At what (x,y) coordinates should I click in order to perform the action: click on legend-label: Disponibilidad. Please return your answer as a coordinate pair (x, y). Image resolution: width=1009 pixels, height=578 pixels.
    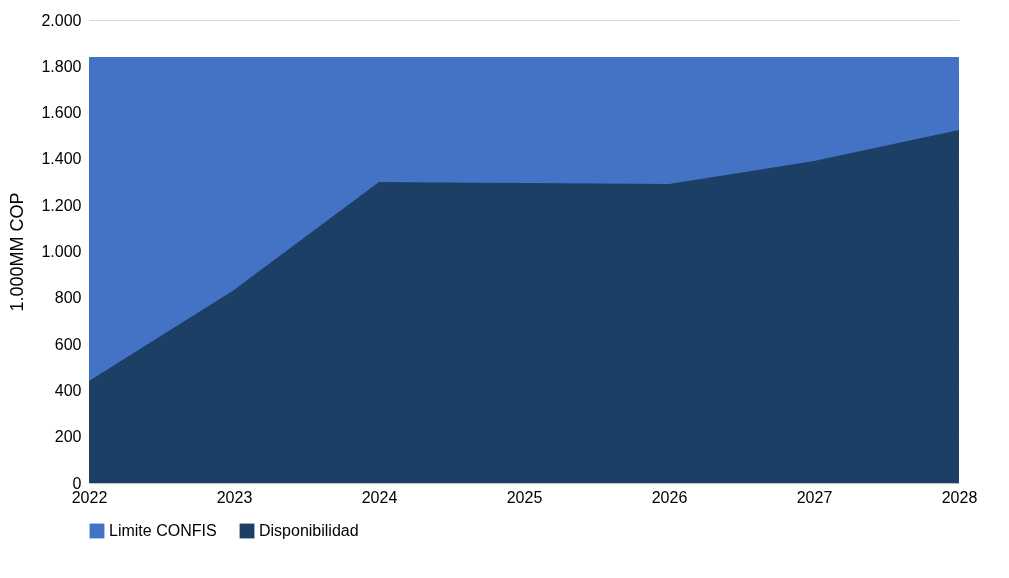
    Looking at the image, I should click on (309, 530).